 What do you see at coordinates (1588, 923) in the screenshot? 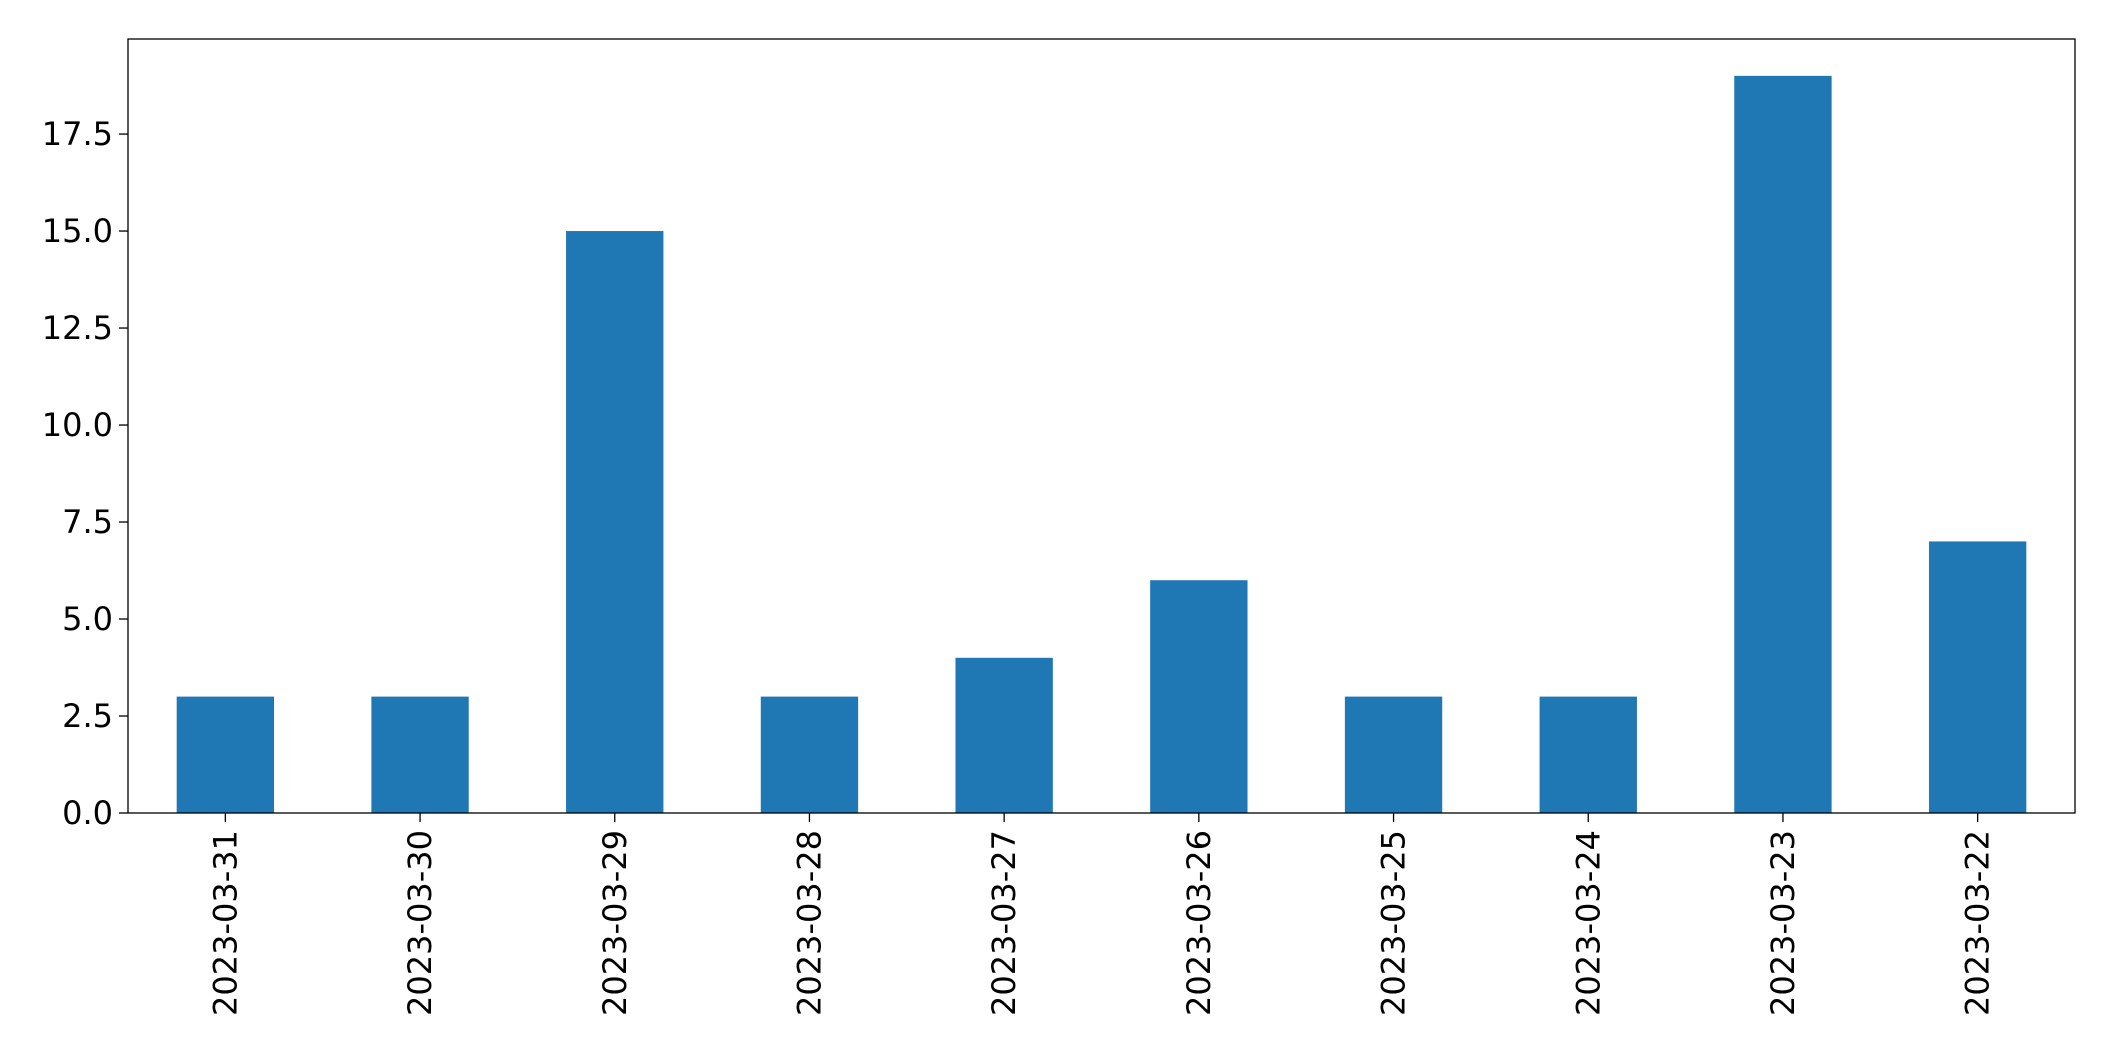
I see `x-tick-label: 2023-03-24` at bounding box center [1588, 923].